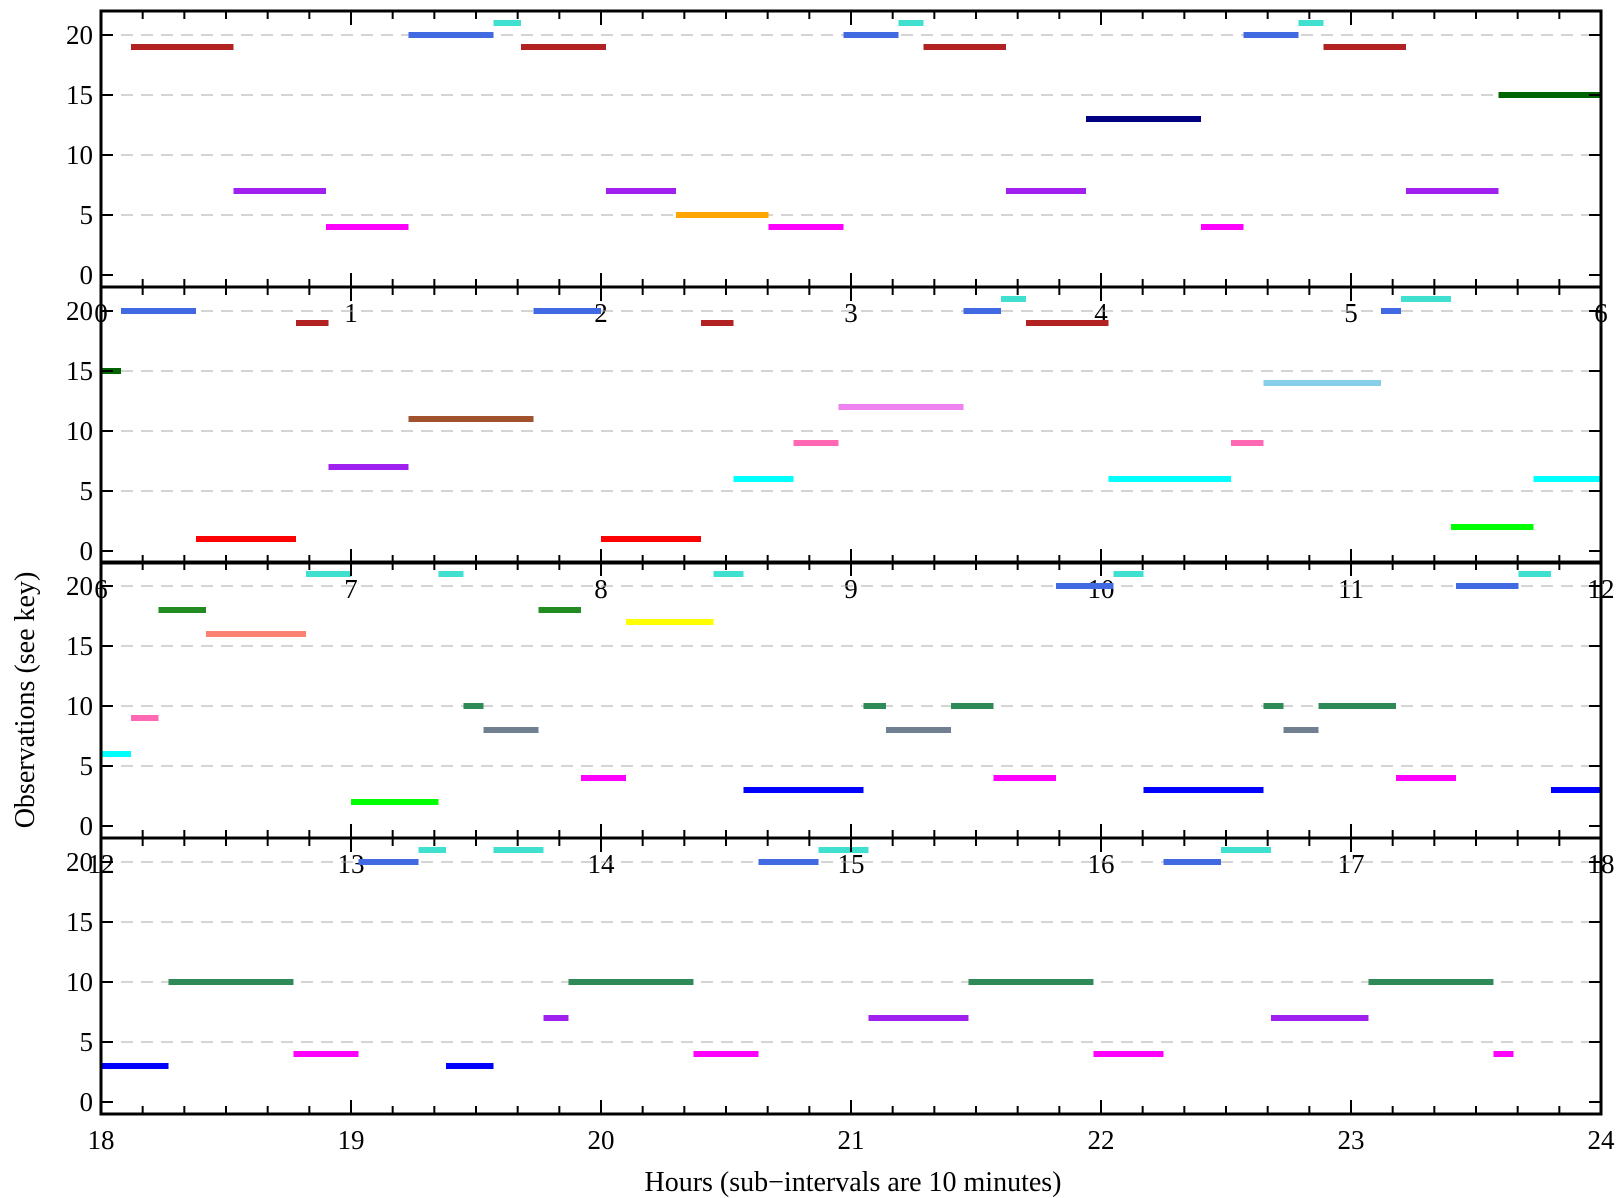  I want to click on x-tick-label: 9, so click(851, 589).